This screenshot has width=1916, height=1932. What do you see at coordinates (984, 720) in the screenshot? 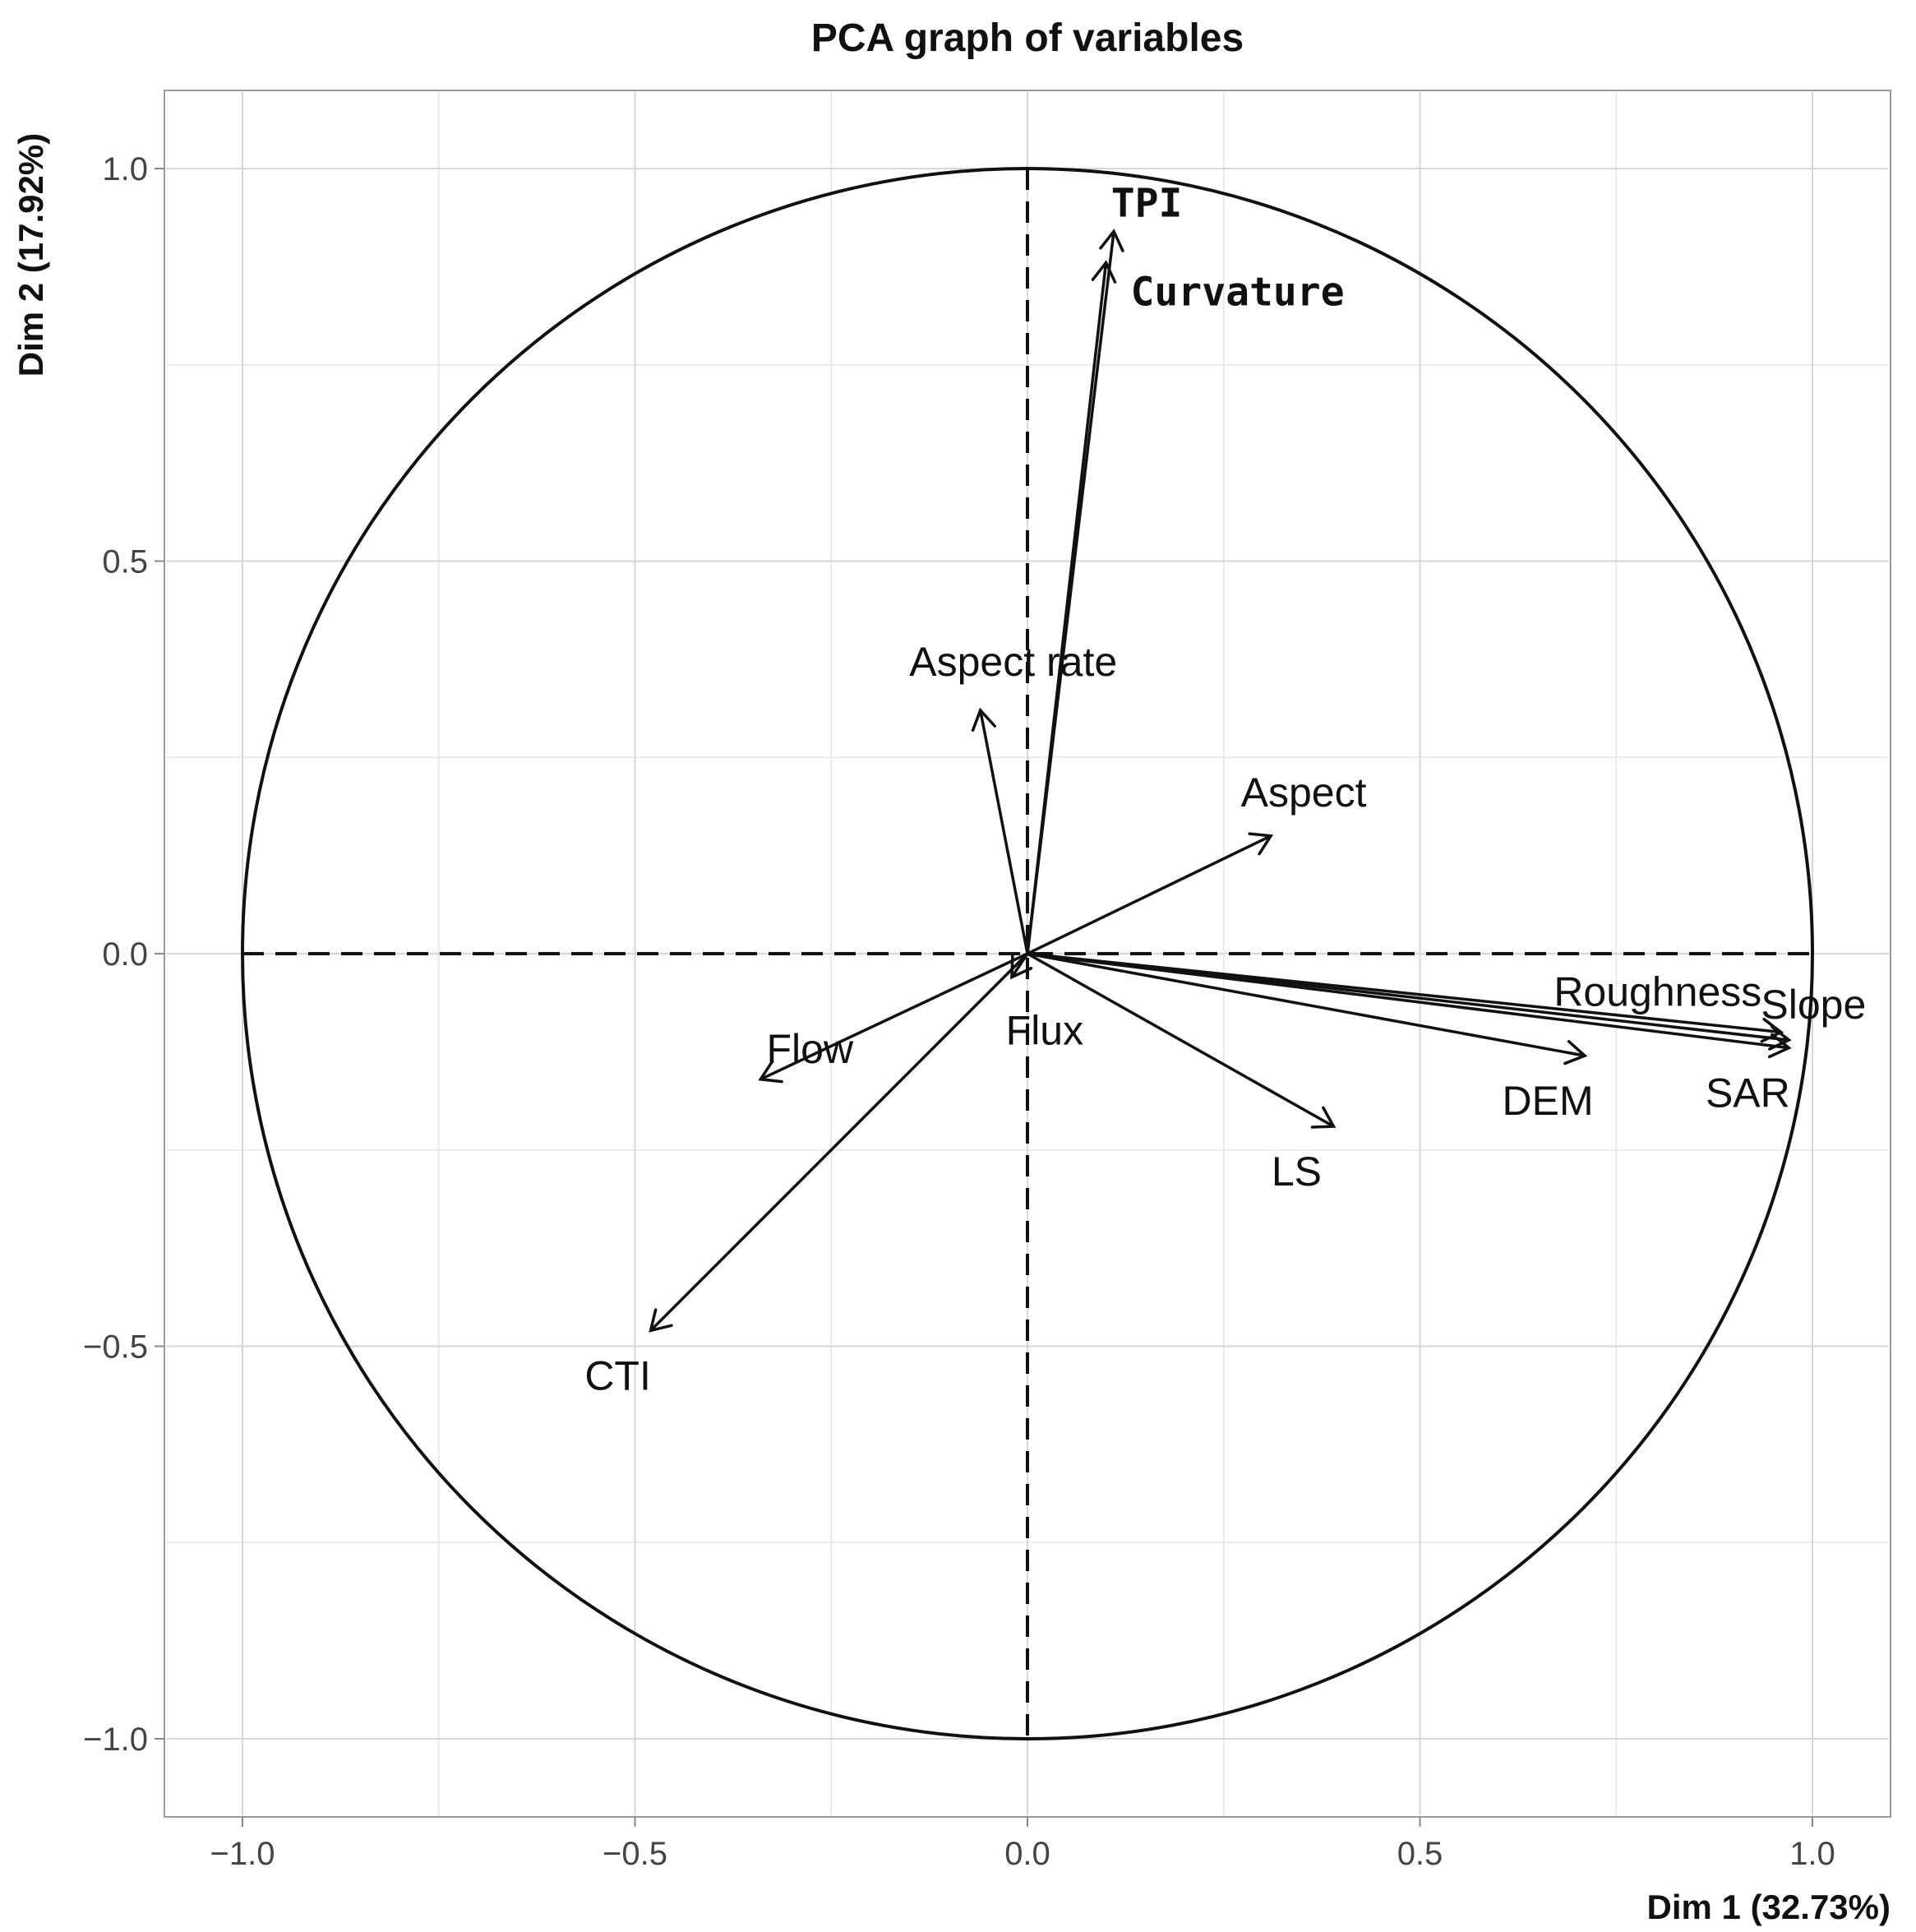
I see `arrowhead-aspect-rate` at bounding box center [984, 720].